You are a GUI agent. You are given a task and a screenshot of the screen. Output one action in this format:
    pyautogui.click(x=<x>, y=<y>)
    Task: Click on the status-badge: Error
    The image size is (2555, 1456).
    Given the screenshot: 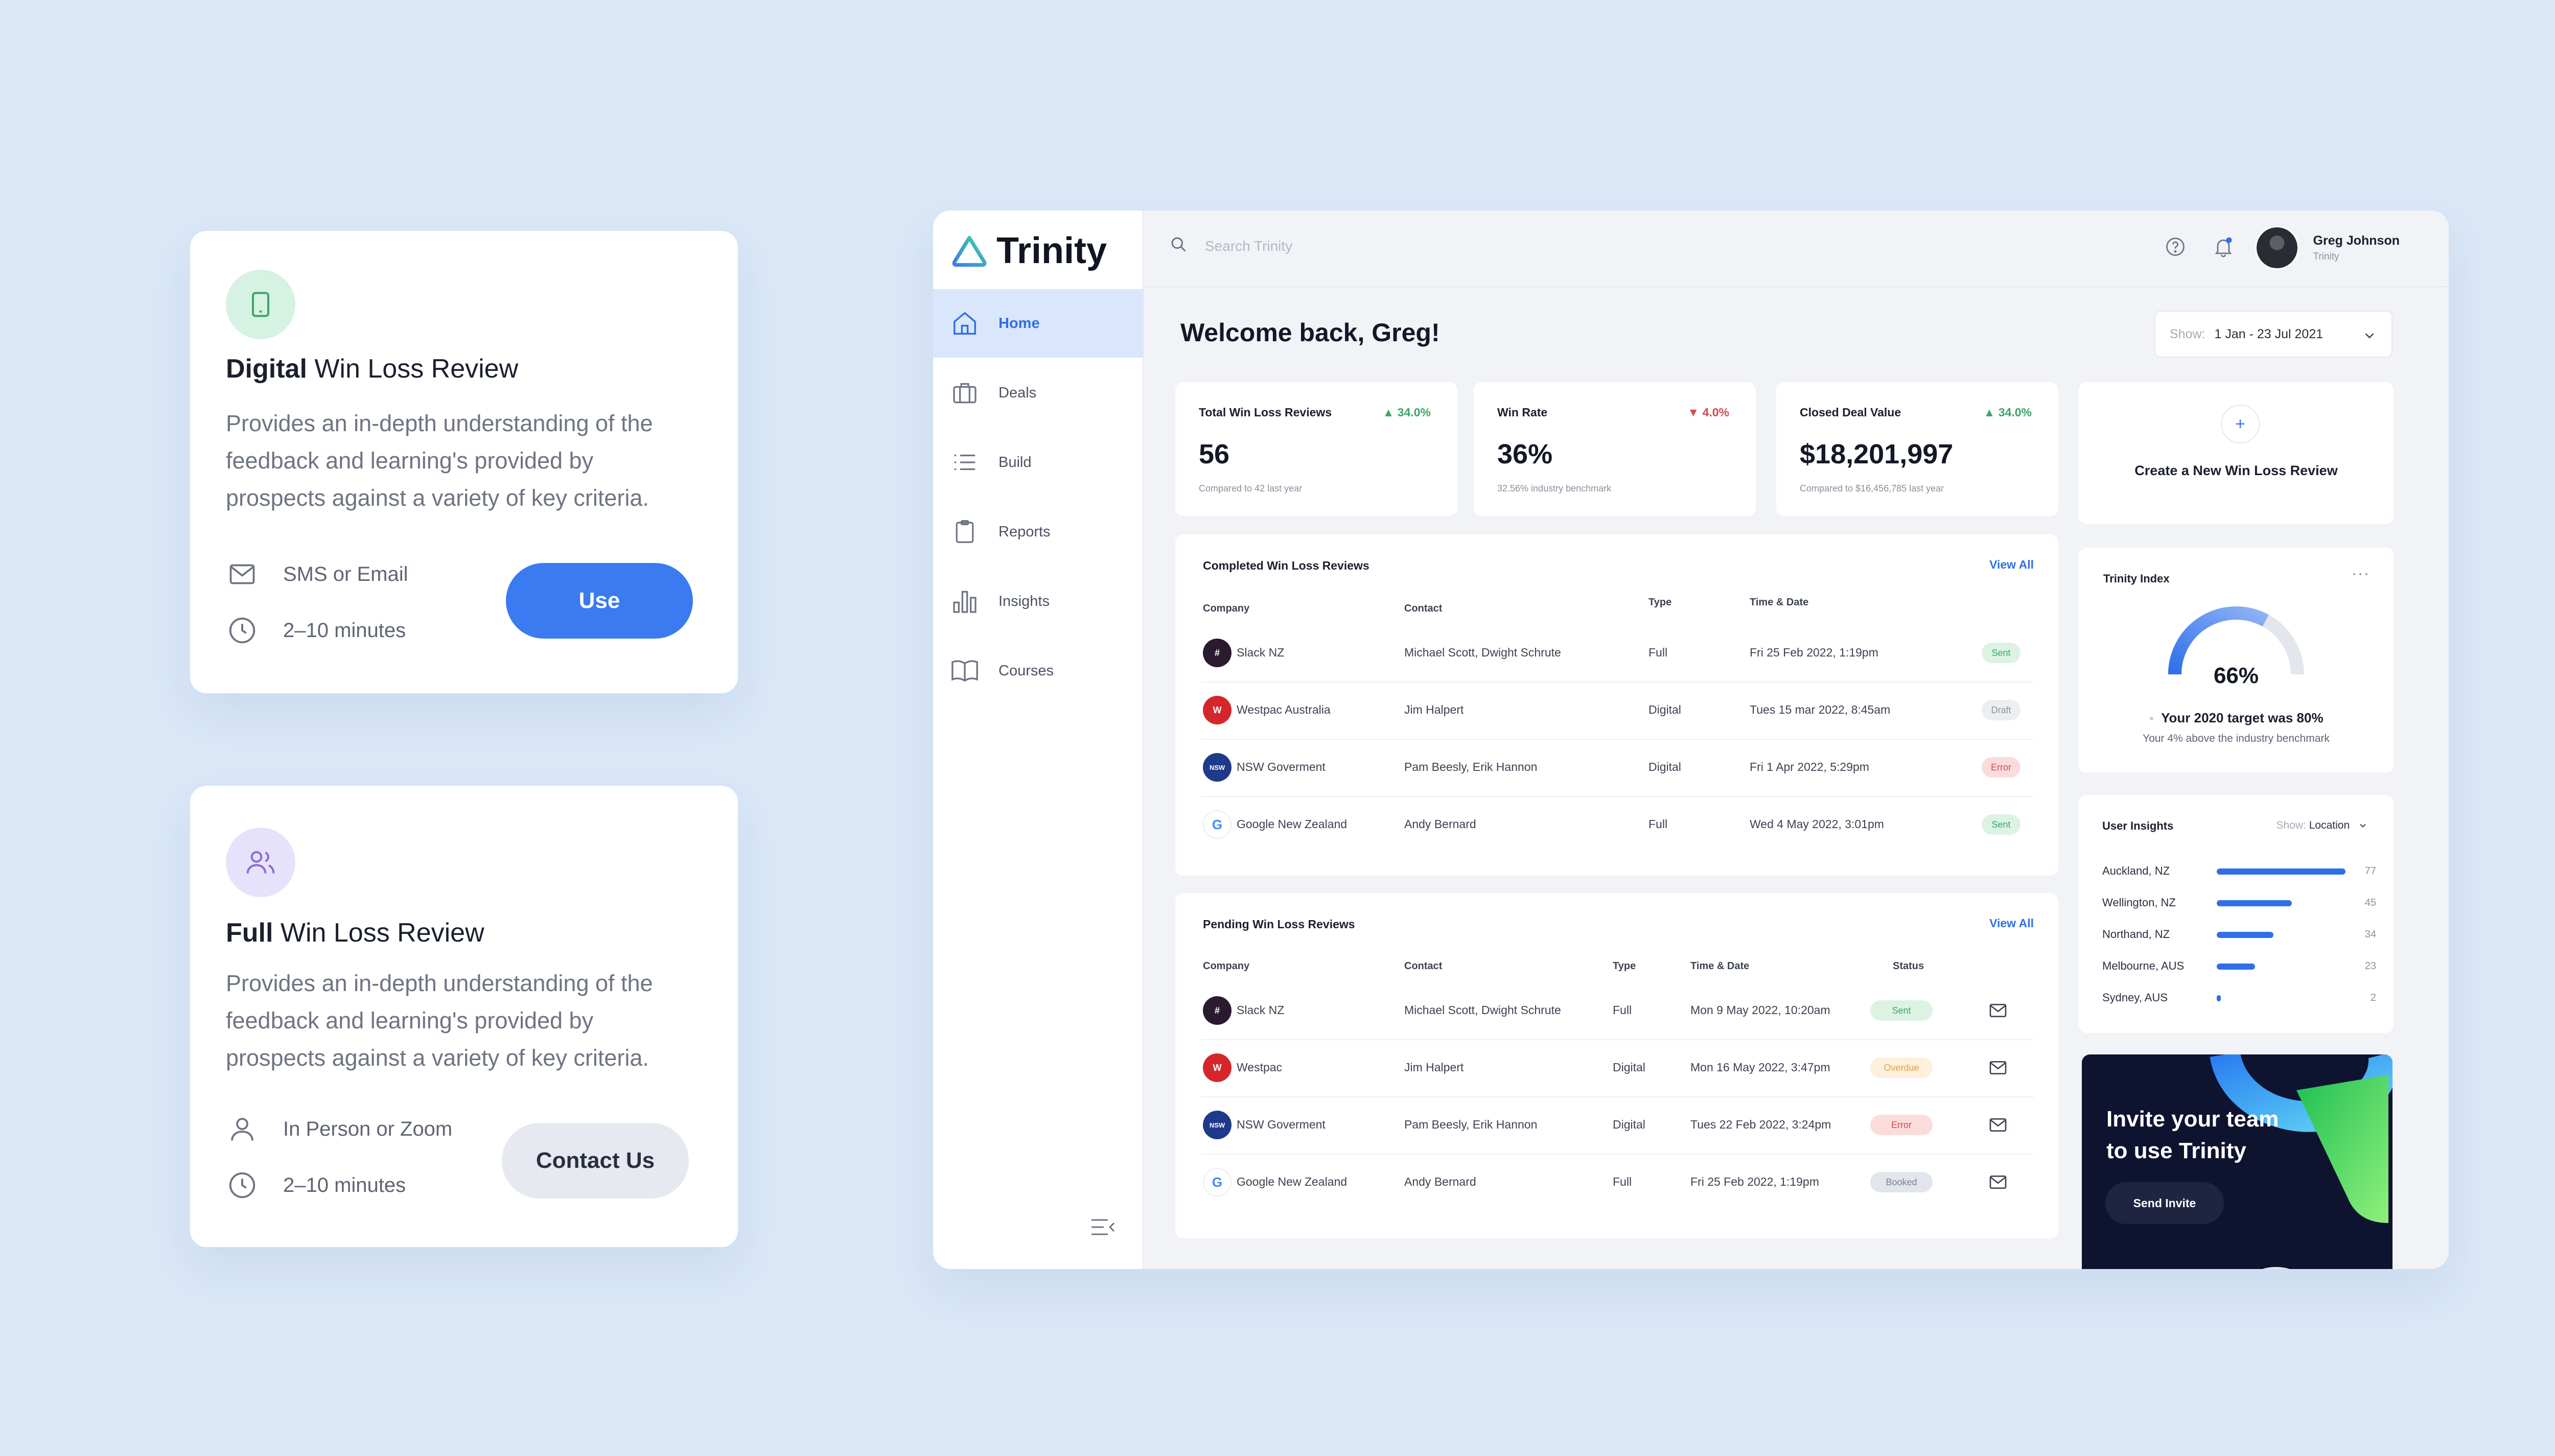 What is the action you would take?
    pyautogui.click(x=1901, y=1125)
    